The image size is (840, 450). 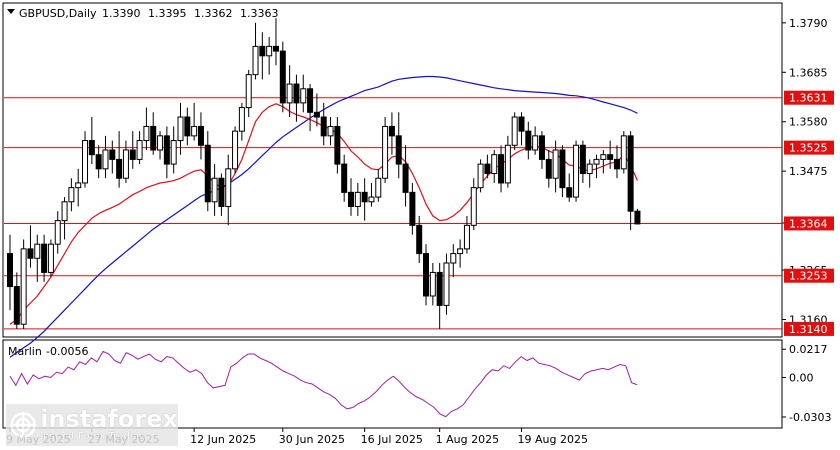 I want to click on indicator-axis: 0.0217 0.00 -0.0303, so click(x=806, y=383).